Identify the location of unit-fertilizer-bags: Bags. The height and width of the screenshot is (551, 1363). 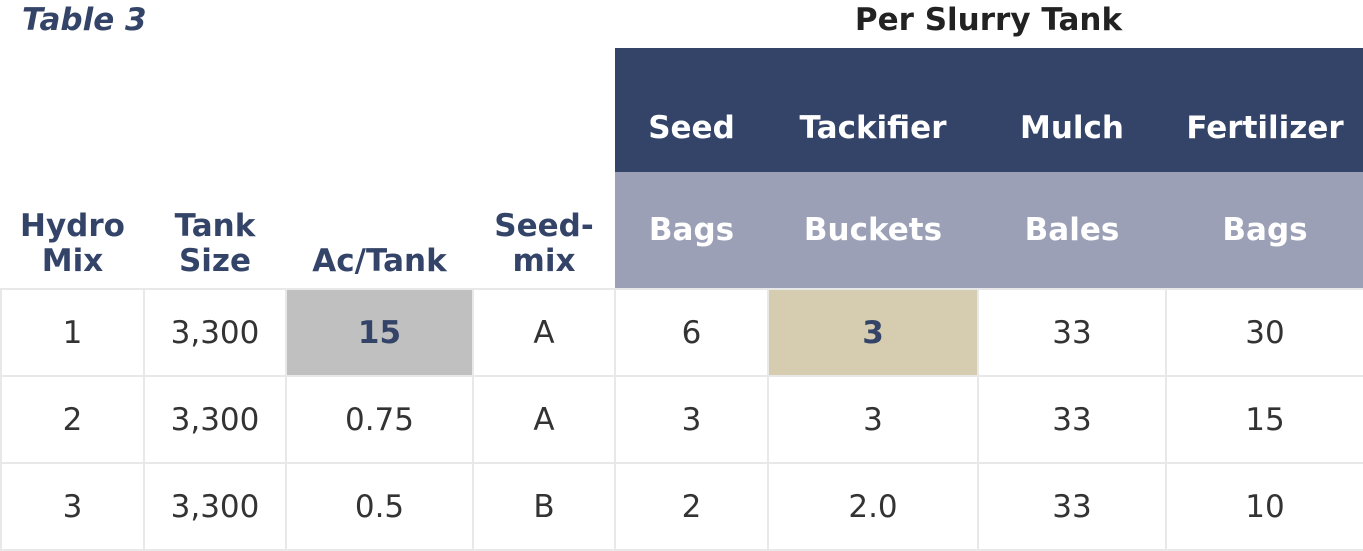
(1264, 230).